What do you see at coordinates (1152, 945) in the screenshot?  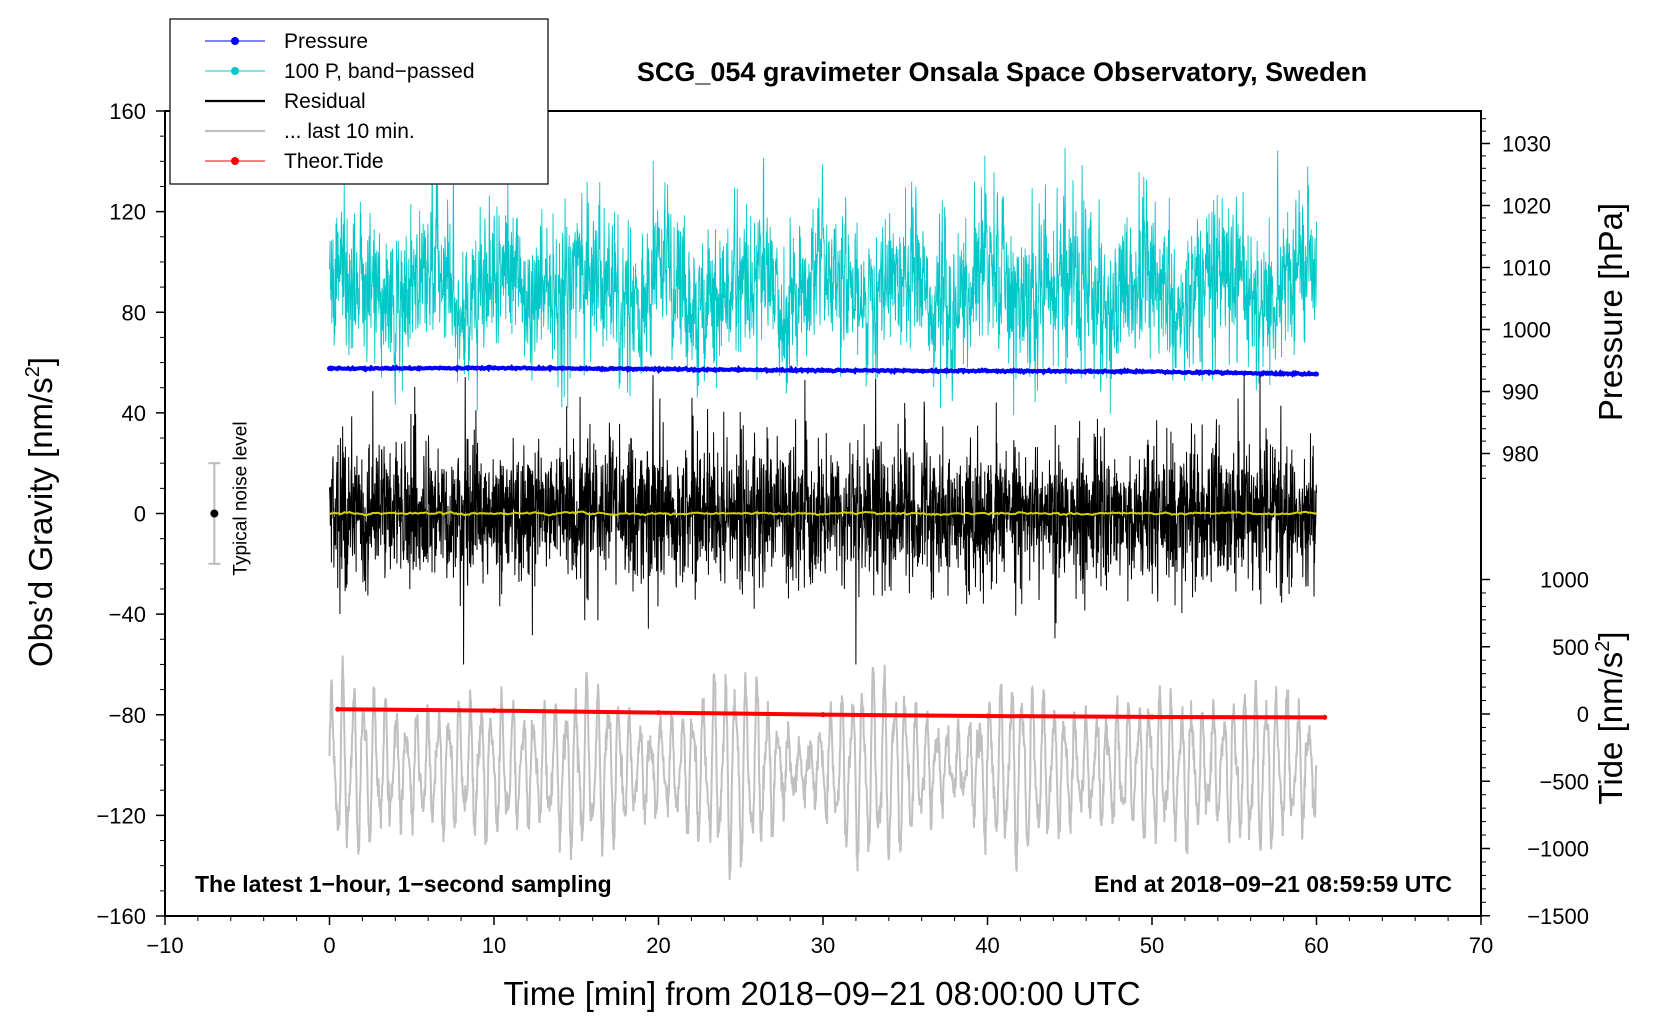 I see `x-tick-label: 50` at bounding box center [1152, 945].